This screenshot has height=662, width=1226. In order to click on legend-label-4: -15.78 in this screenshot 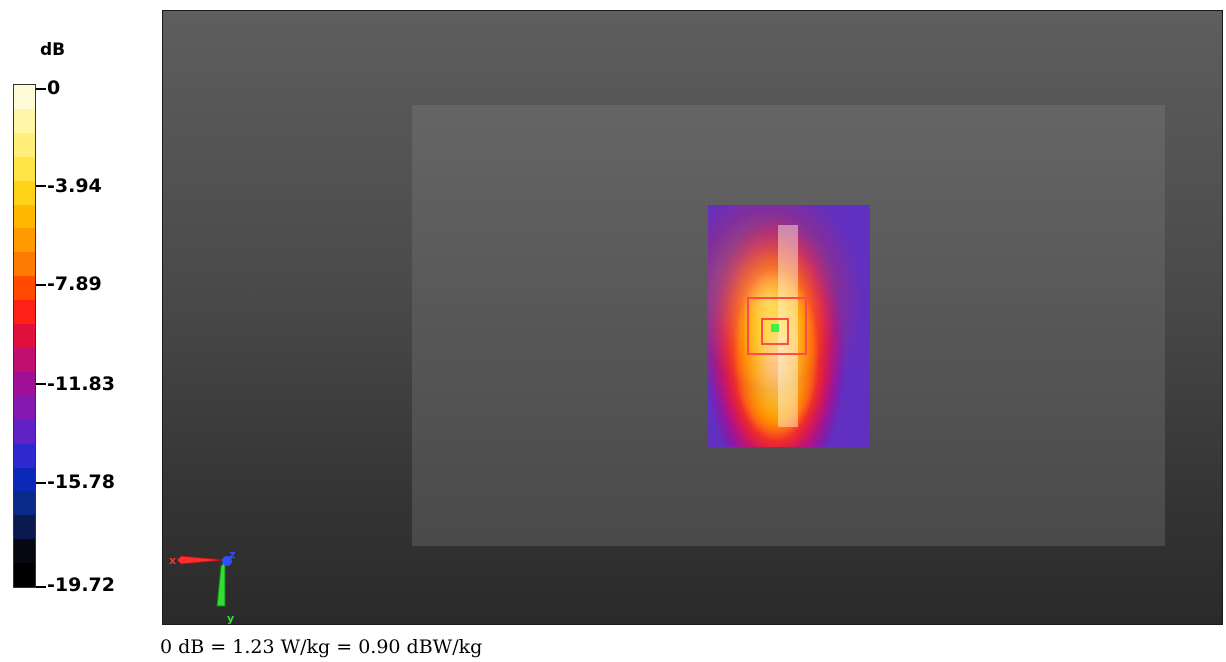, I will do `click(81, 482)`.